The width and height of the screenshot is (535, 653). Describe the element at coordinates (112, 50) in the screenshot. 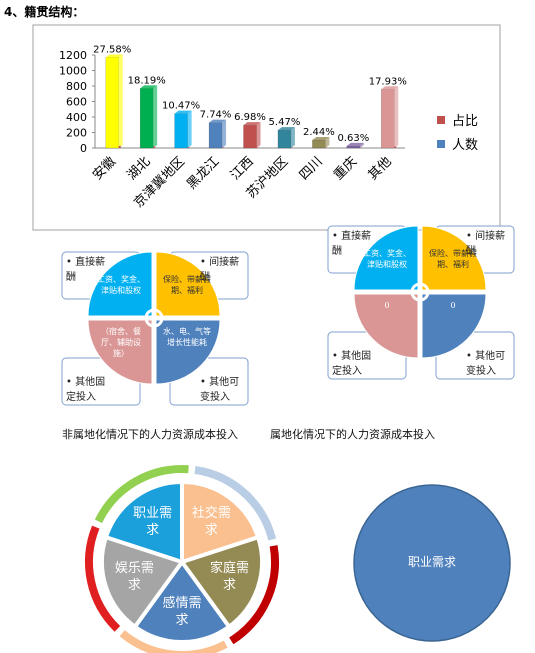

I see `data-label: 27.58%` at that location.